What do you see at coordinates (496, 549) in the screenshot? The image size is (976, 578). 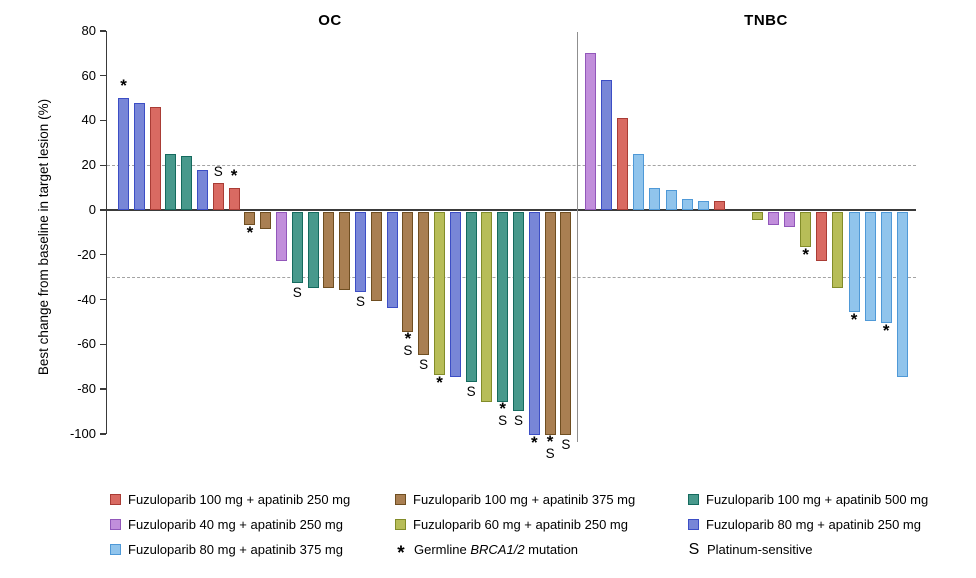 I see `legend-label: Germline BRCA1/2 mutation` at bounding box center [496, 549].